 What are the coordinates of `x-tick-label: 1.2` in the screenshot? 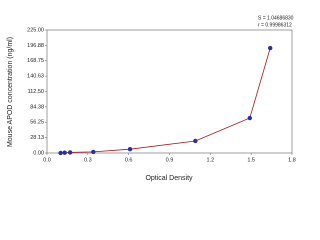 It's located at (211, 160).